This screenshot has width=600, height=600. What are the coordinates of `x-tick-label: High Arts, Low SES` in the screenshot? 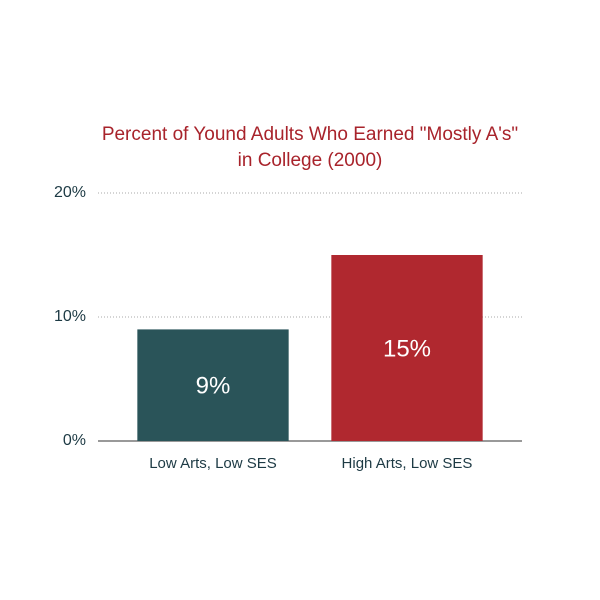 It's located at (407, 463).